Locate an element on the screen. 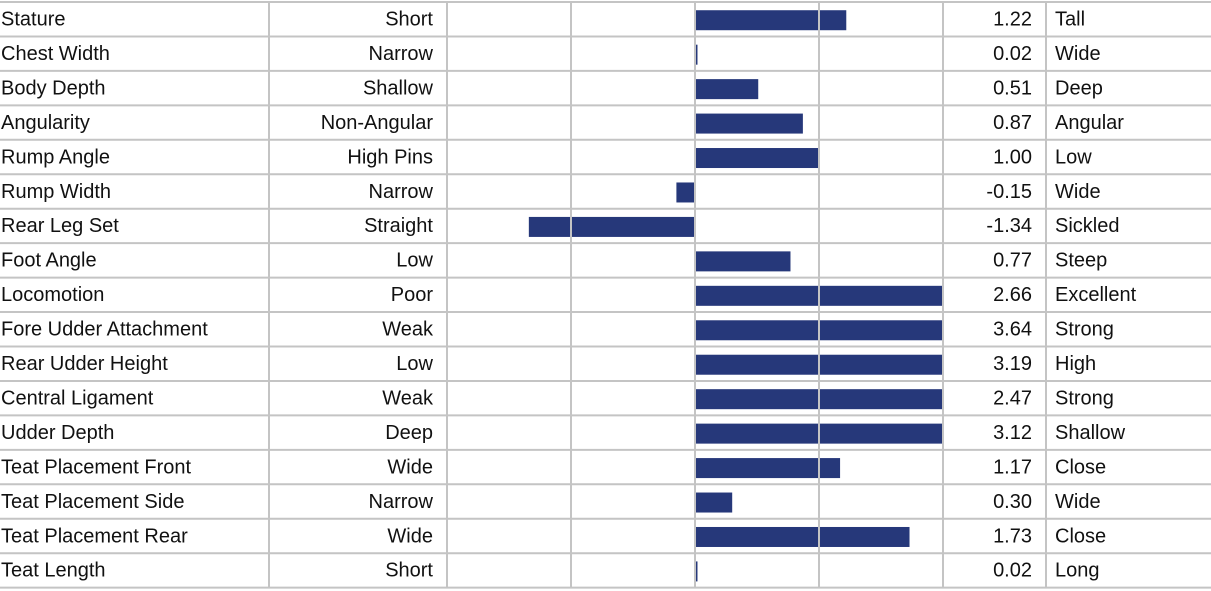 The width and height of the screenshot is (1211, 591). trait-name: Teat Placement Side is located at coordinates (92, 502).